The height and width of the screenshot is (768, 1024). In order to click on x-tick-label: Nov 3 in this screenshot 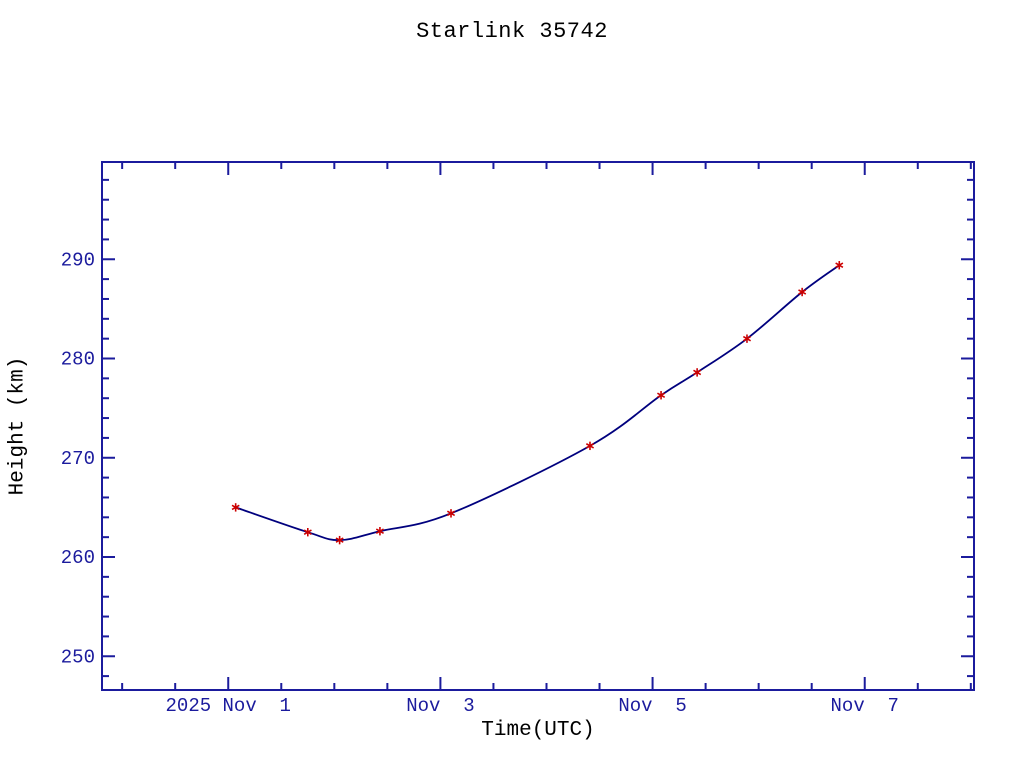, I will do `click(440, 706)`.